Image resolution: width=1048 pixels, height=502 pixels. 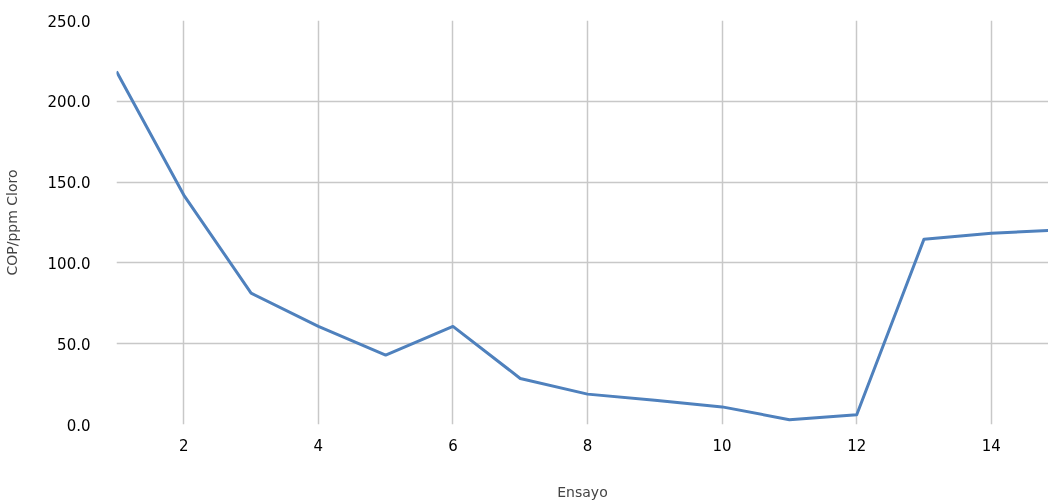 What do you see at coordinates (69, 183) in the screenshot?
I see `y-tick-label: 150.0` at bounding box center [69, 183].